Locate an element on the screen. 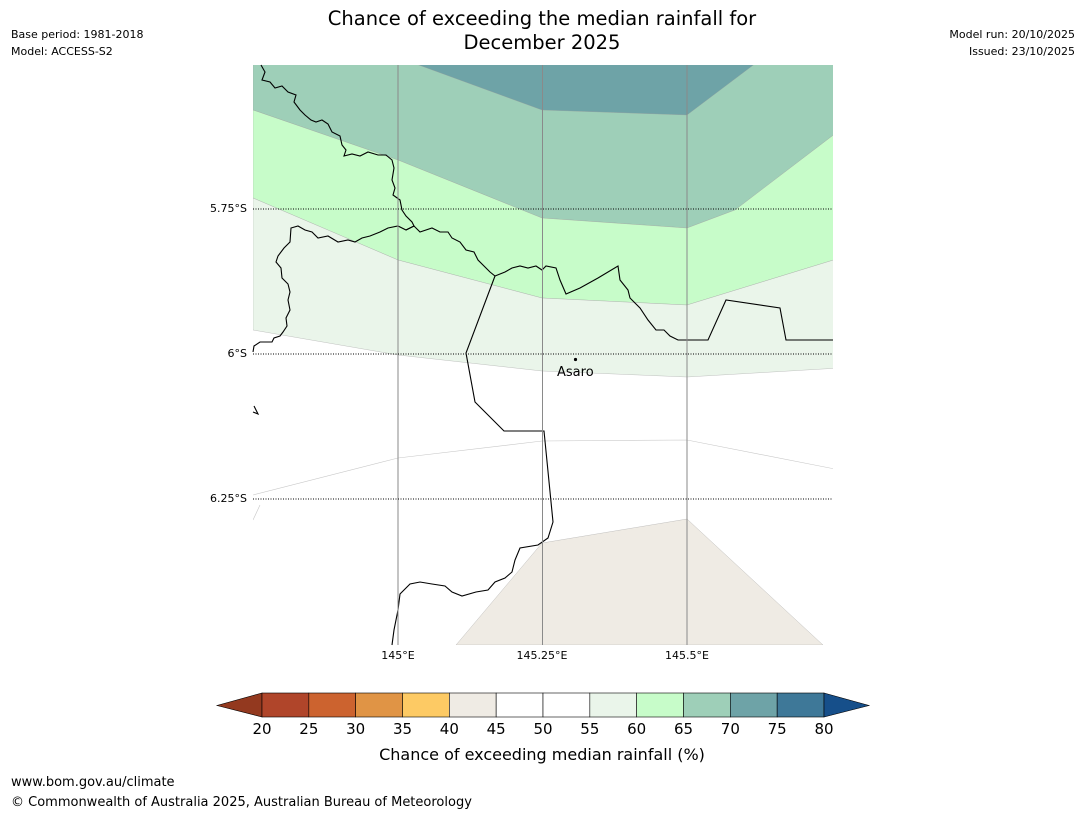  colorbar-tick-label: 75 is located at coordinates (777, 729).